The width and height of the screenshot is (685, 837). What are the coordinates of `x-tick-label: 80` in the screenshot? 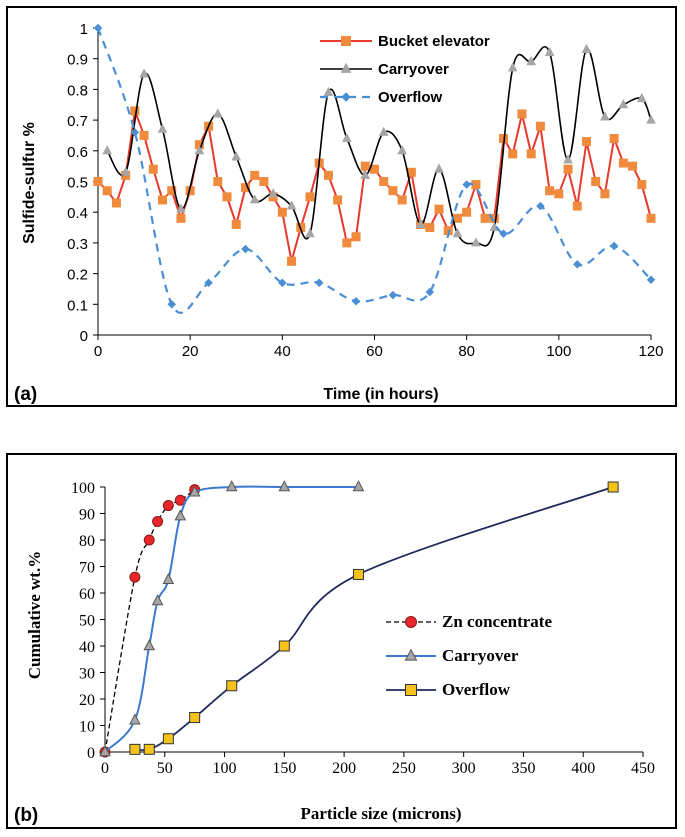 It's located at (466, 351).